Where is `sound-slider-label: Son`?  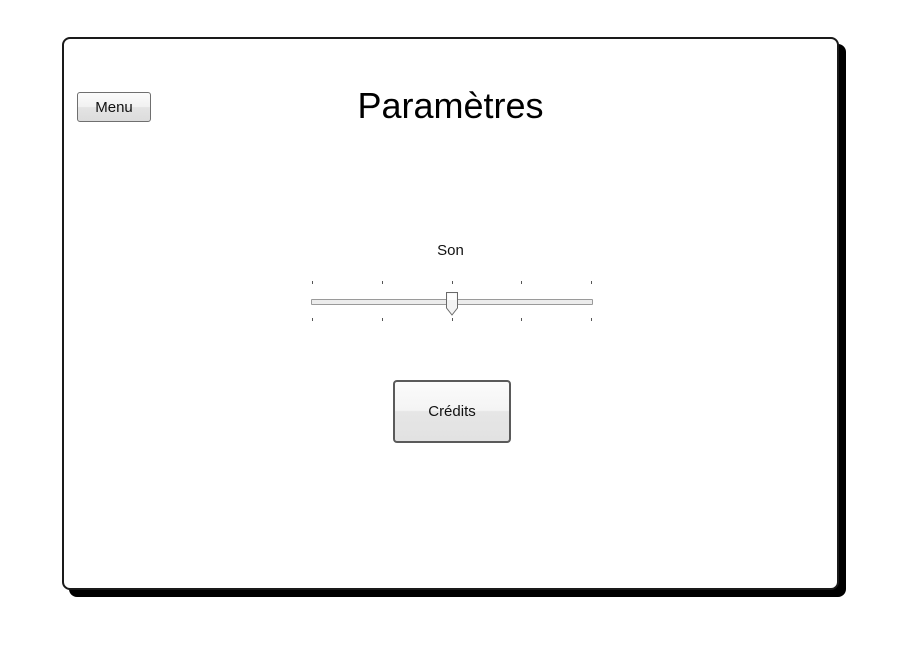
sound-slider-label: Son is located at coordinates (450, 250).